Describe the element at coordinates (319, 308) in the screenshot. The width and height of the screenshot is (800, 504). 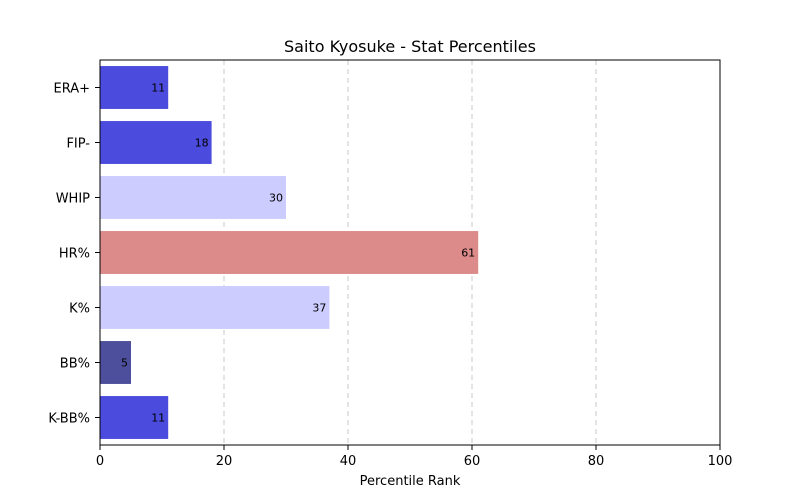
I see `bar-value-label: 37` at that location.